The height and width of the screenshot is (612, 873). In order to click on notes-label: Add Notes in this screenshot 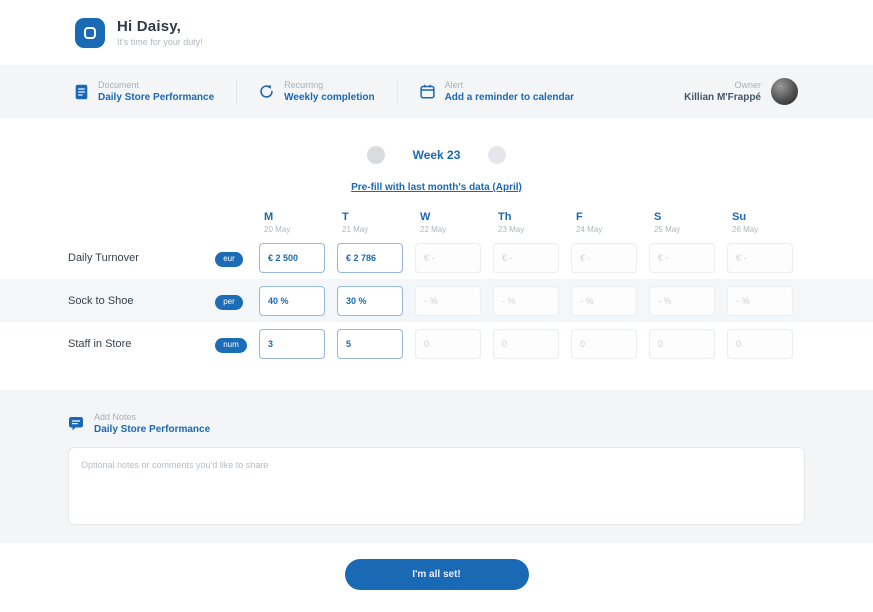, I will do `click(115, 417)`.